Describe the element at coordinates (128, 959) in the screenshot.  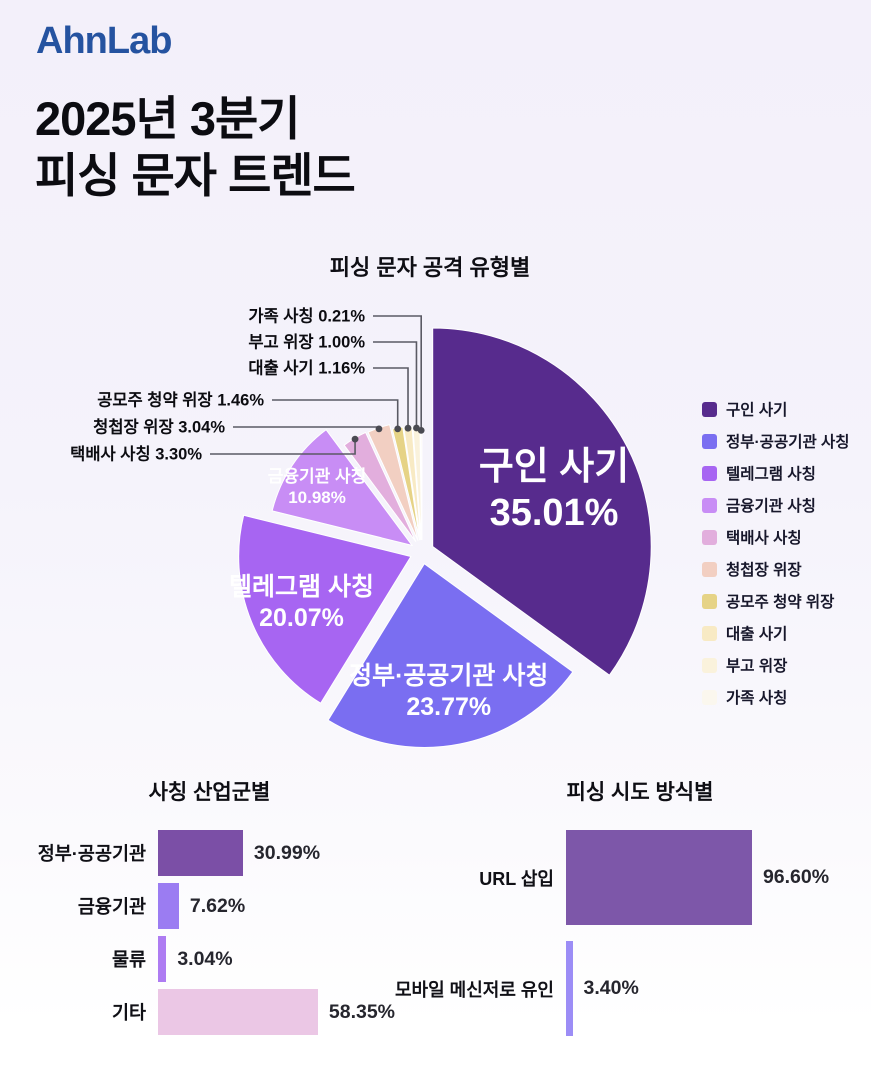
I see `impersonated-industry-bar-category-2: 물류` at that location.